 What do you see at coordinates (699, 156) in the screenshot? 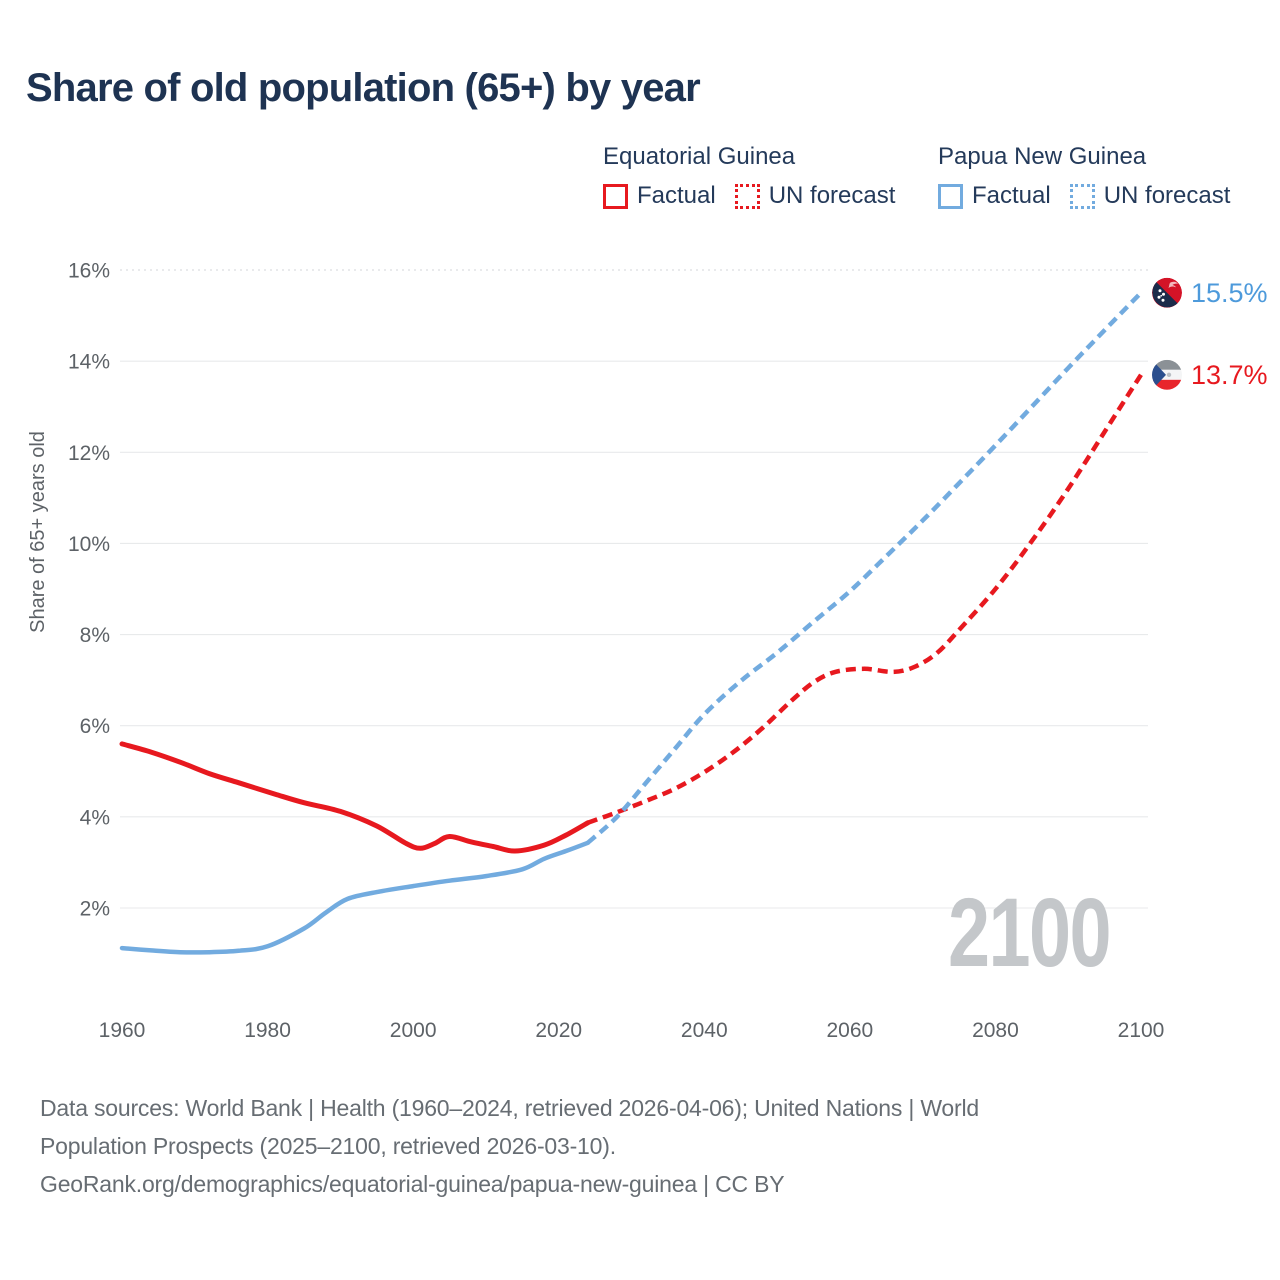
I see `legend-group-title-equatorial-guinea: Equatorial Guinea` at bounding box center [699, 156].